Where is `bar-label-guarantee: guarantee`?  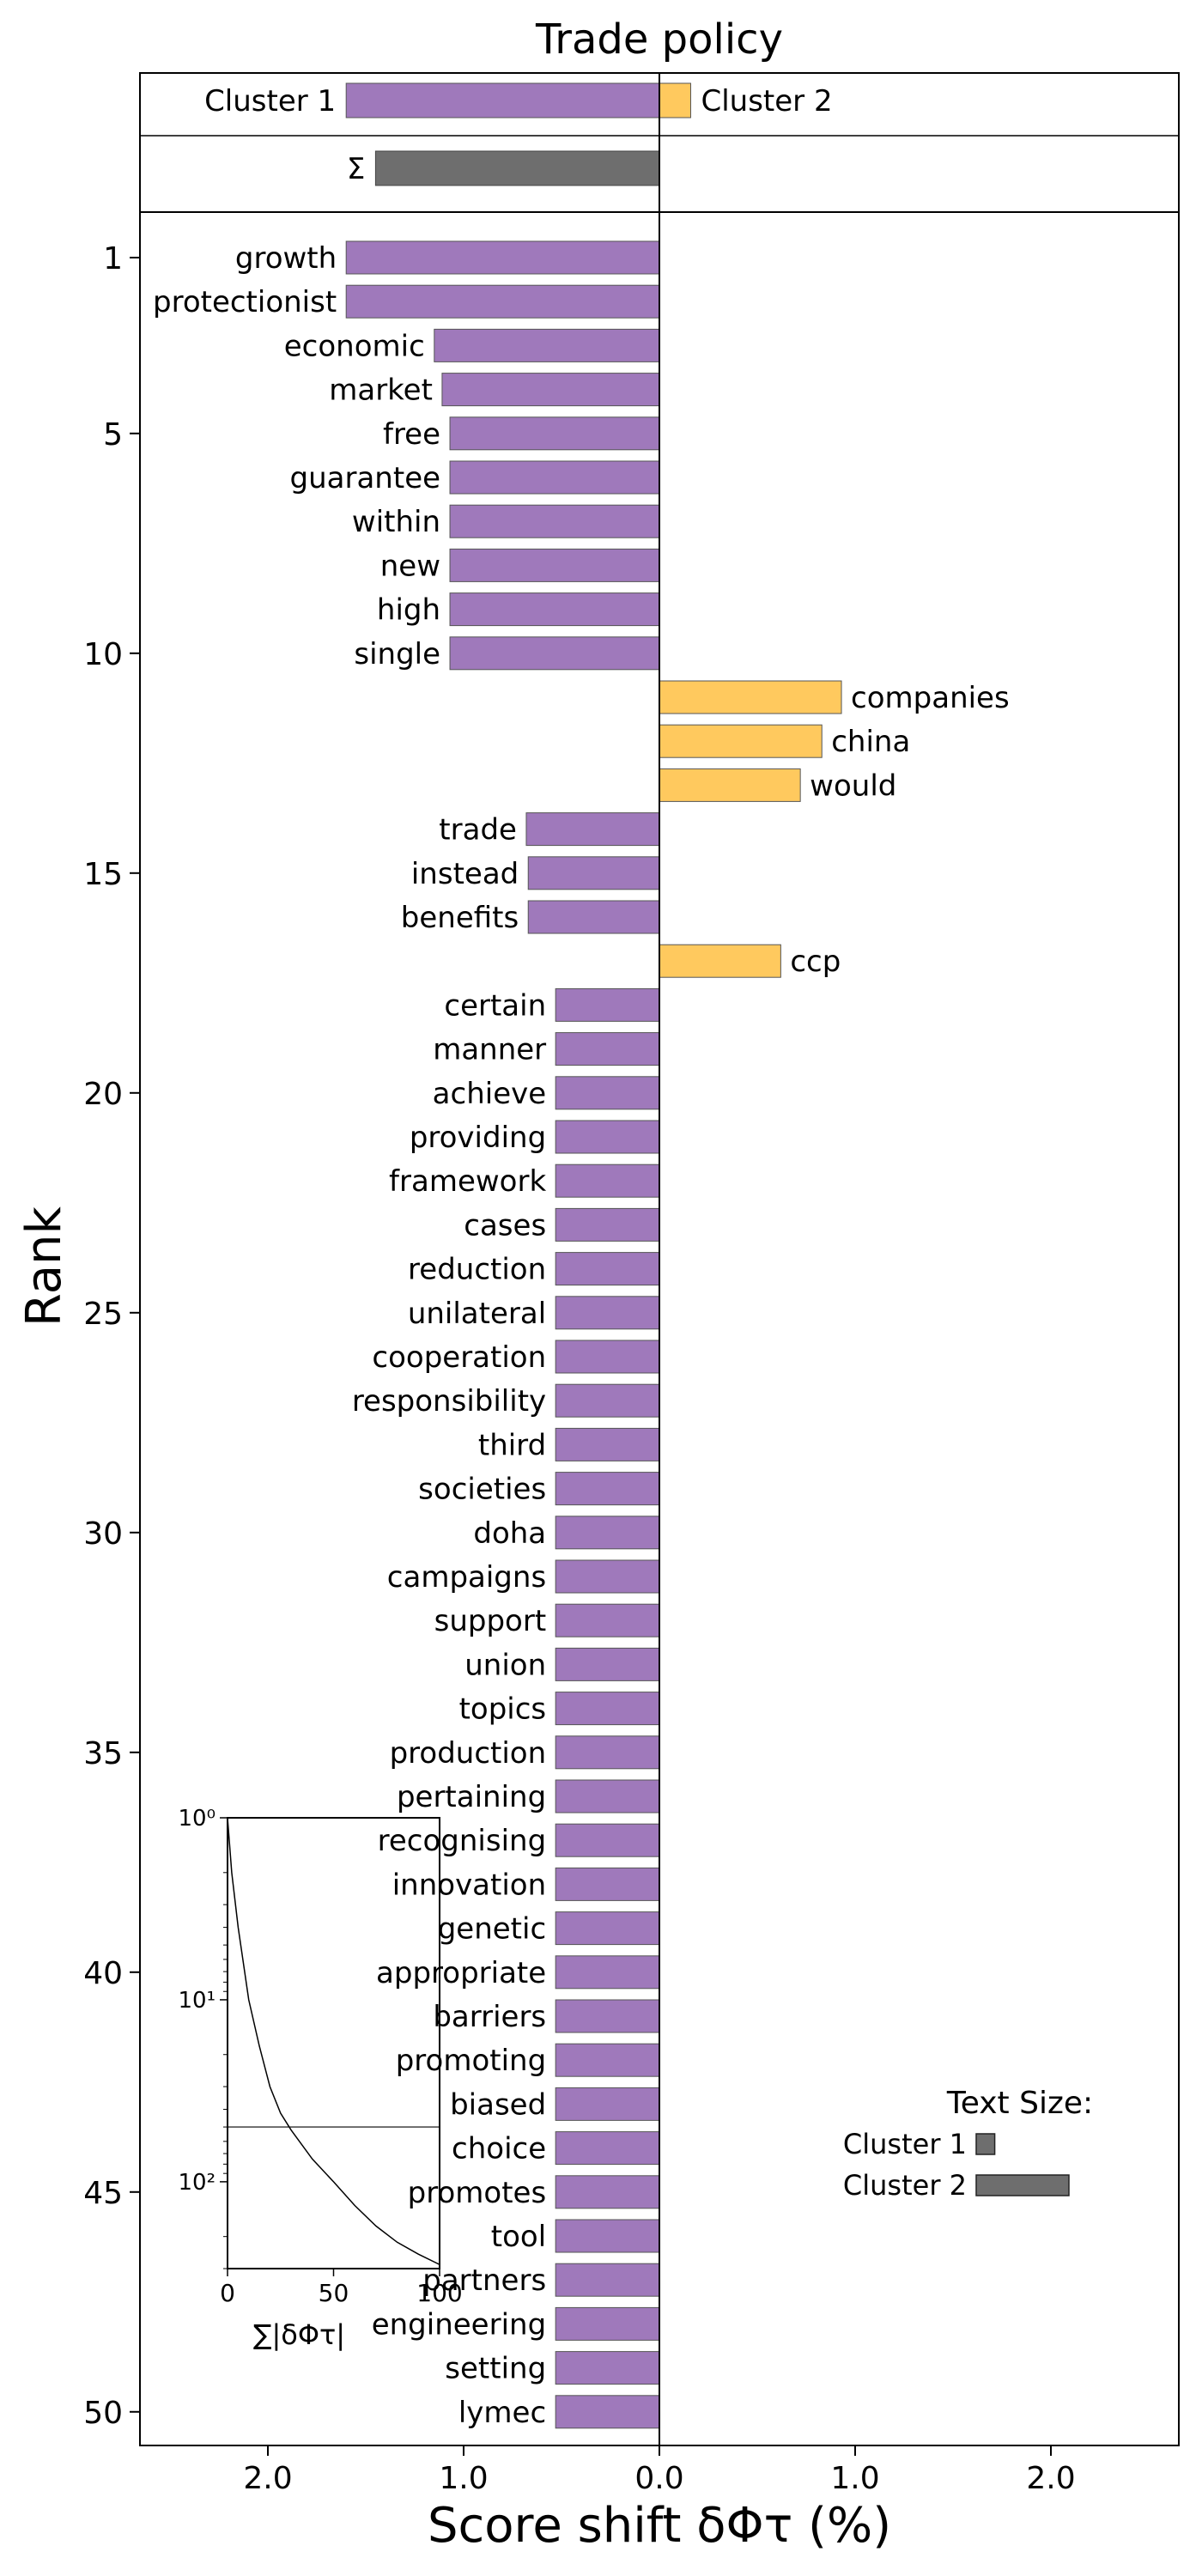 bar-label-guarantee: guarantee is located at coordinates (365, 478).